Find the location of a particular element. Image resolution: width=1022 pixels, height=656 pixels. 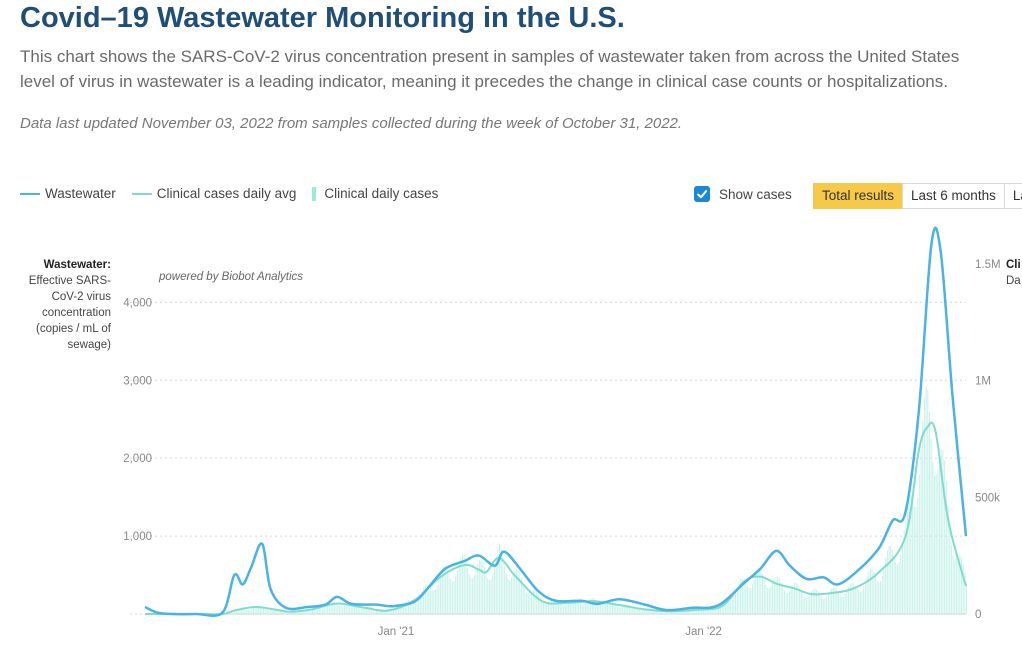

legend-wastewater: Wastewater is located at coordinates (68, 193).